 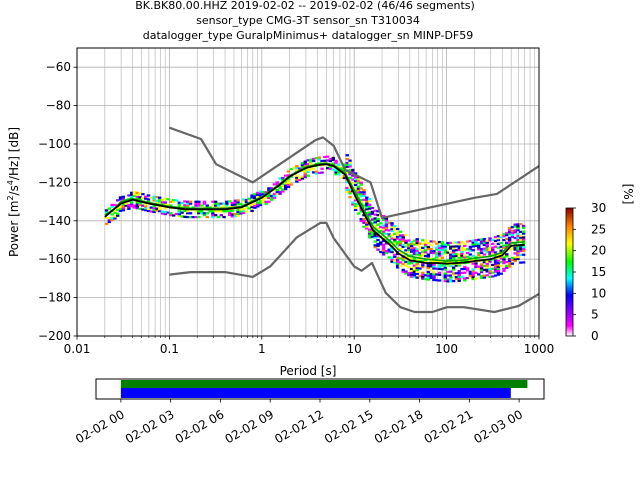 What do you see at coordinates (308, 20) in the screenshot?
I see `title-line-2: sensor_type CMG-3T sensor_sn T310034` at bounding box center [308, 20].